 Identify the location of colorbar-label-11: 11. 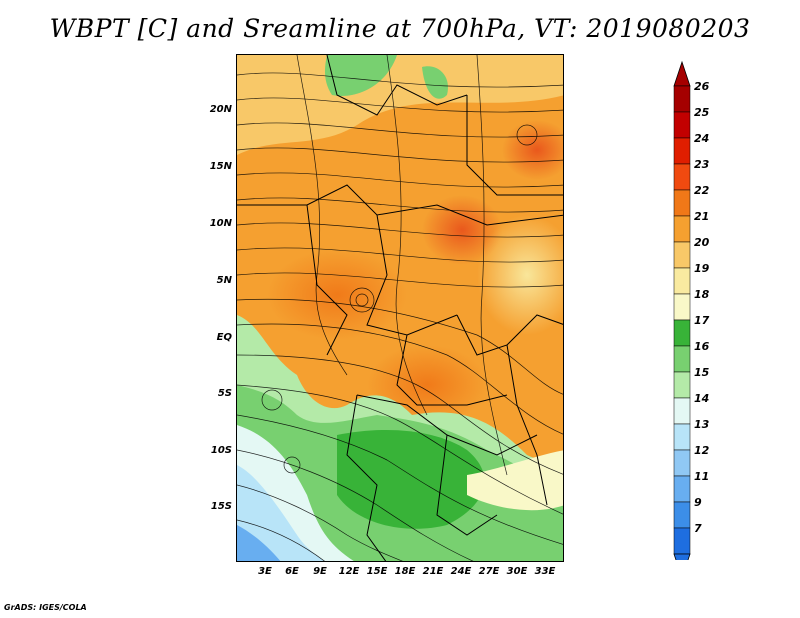
(702, 476).